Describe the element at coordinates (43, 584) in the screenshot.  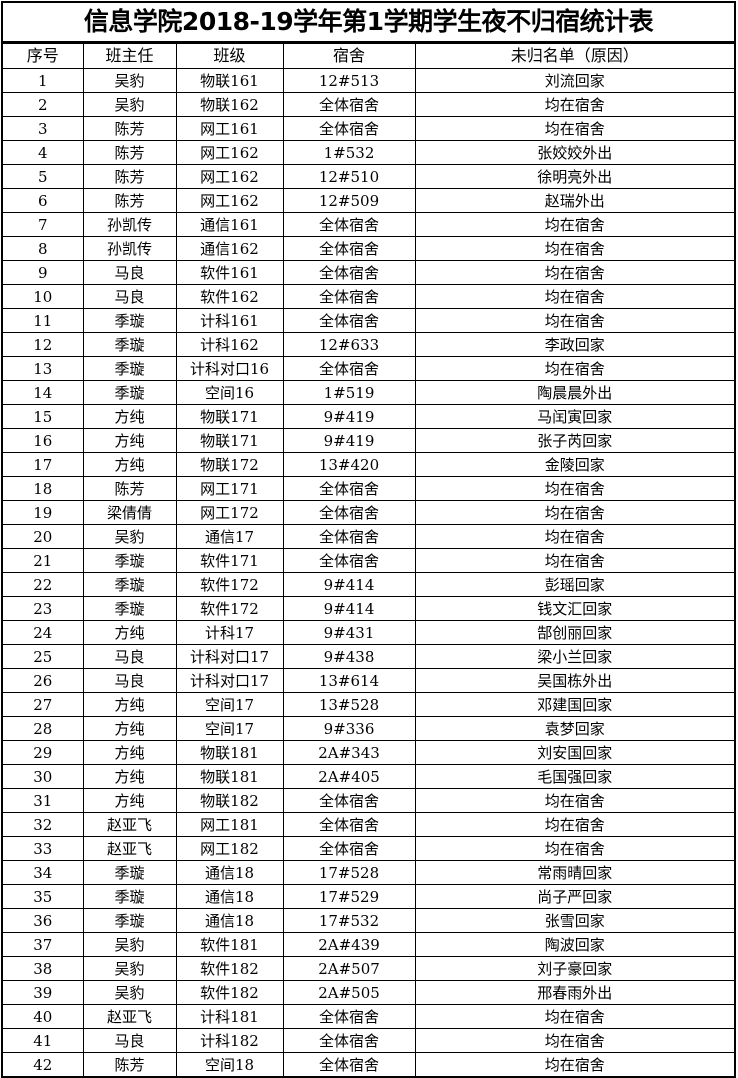
I see `cell-index: 22` at that location.